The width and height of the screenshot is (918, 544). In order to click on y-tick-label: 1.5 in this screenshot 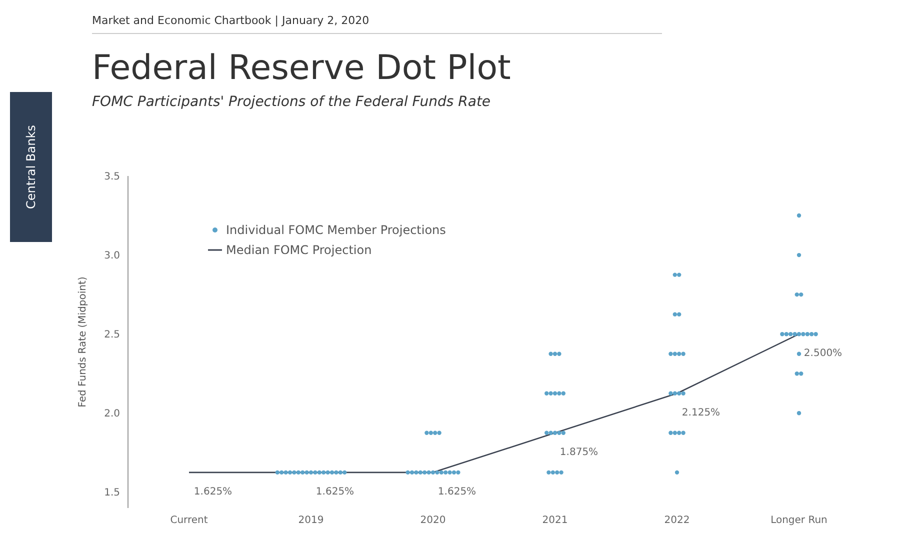, I will do `click(112, 493)`.